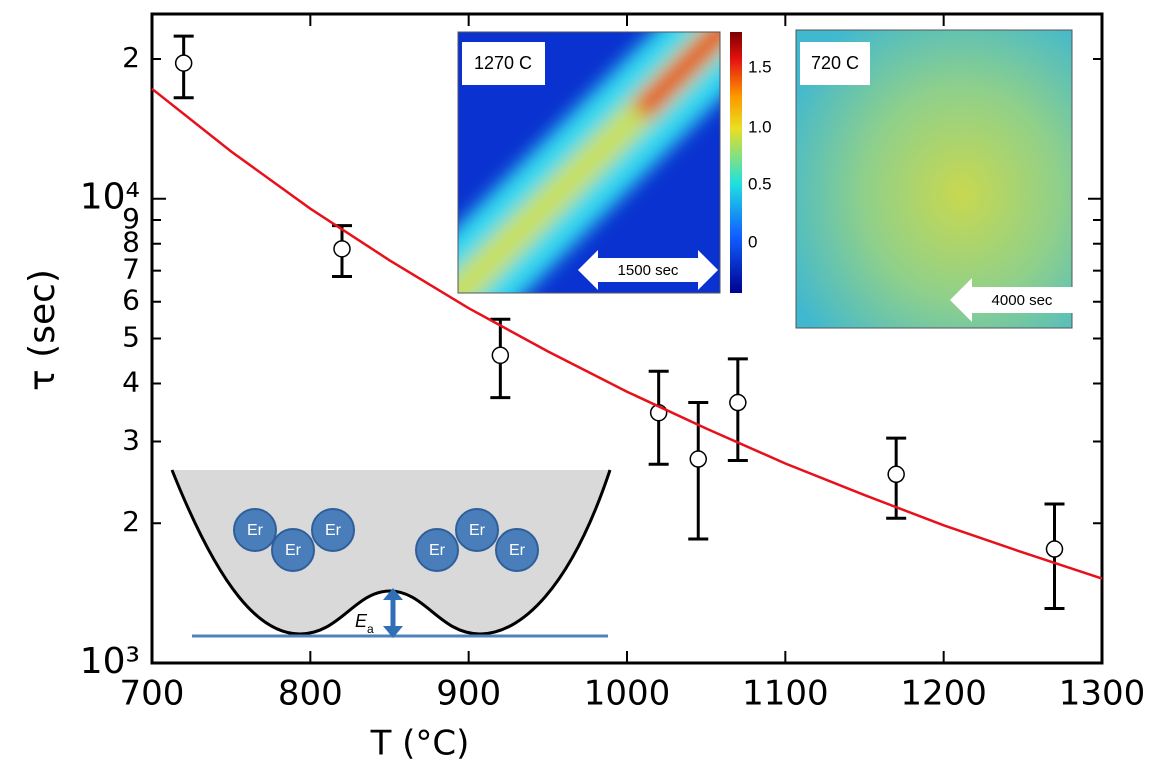  I want to click on x-tick-label: 700, so click(152, 694).